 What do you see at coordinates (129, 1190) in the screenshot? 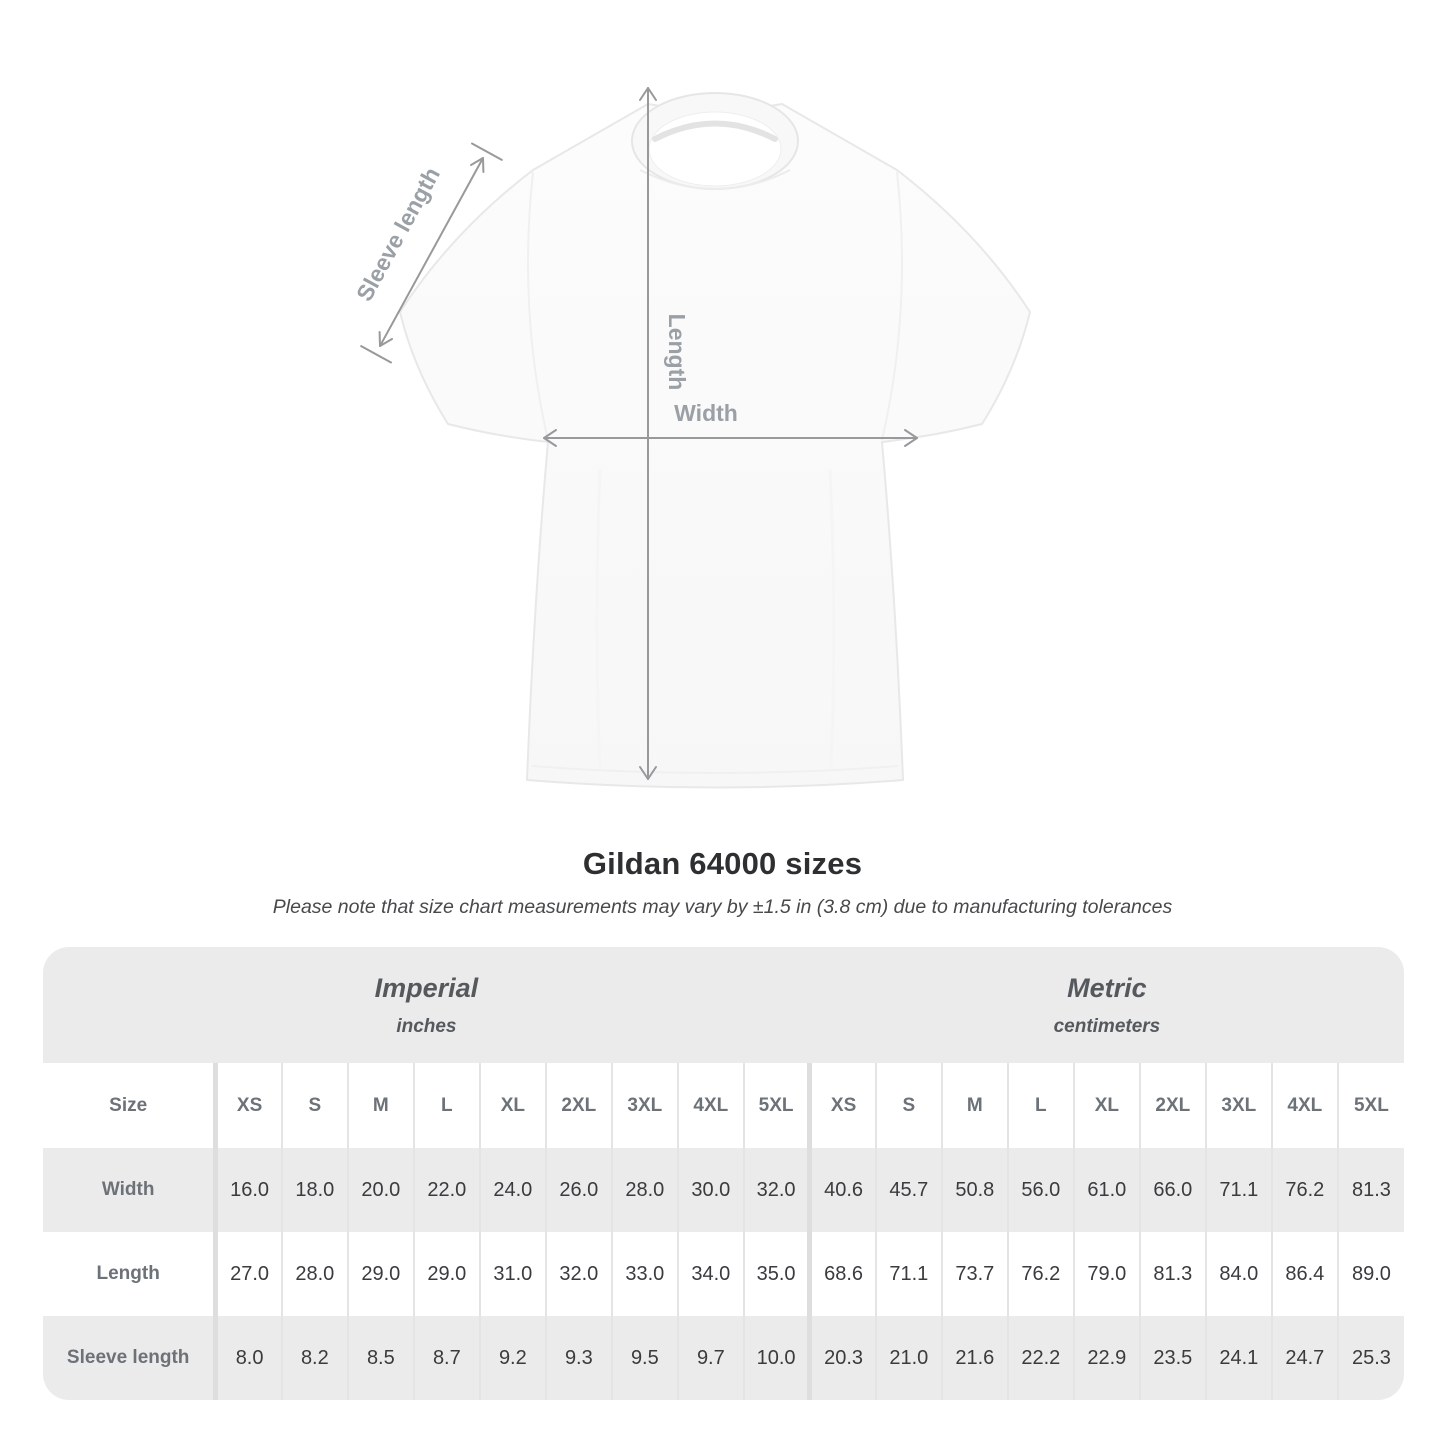
I see `row-label: Width` at bounding box center [129, 1190].